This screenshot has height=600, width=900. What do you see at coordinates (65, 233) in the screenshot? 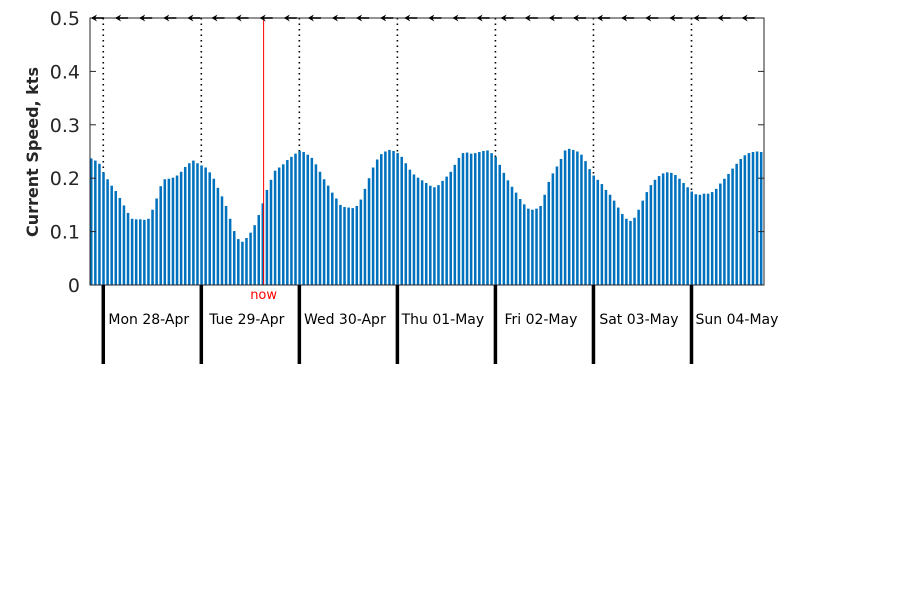
I see `y-tick-label: 0.1` at bounding box center [65, 233].